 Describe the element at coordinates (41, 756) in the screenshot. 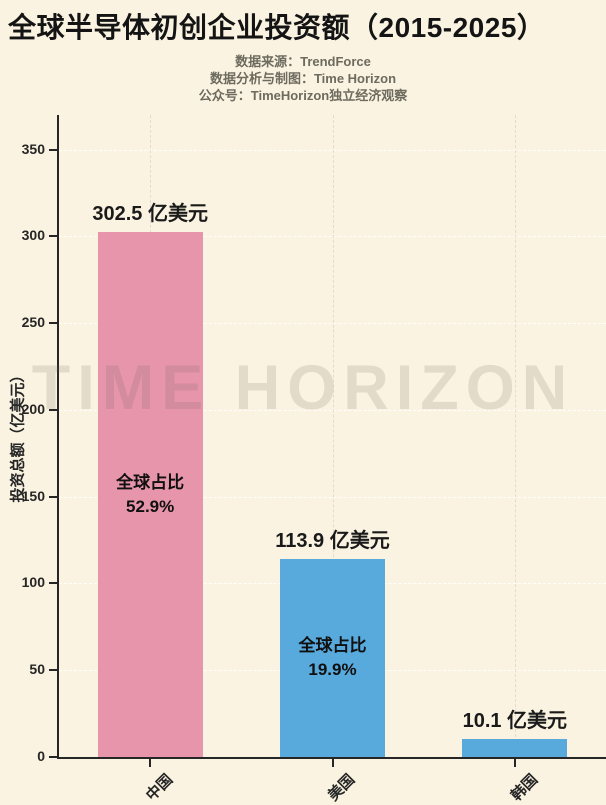

I see `y-tick-label: 0` at that location.